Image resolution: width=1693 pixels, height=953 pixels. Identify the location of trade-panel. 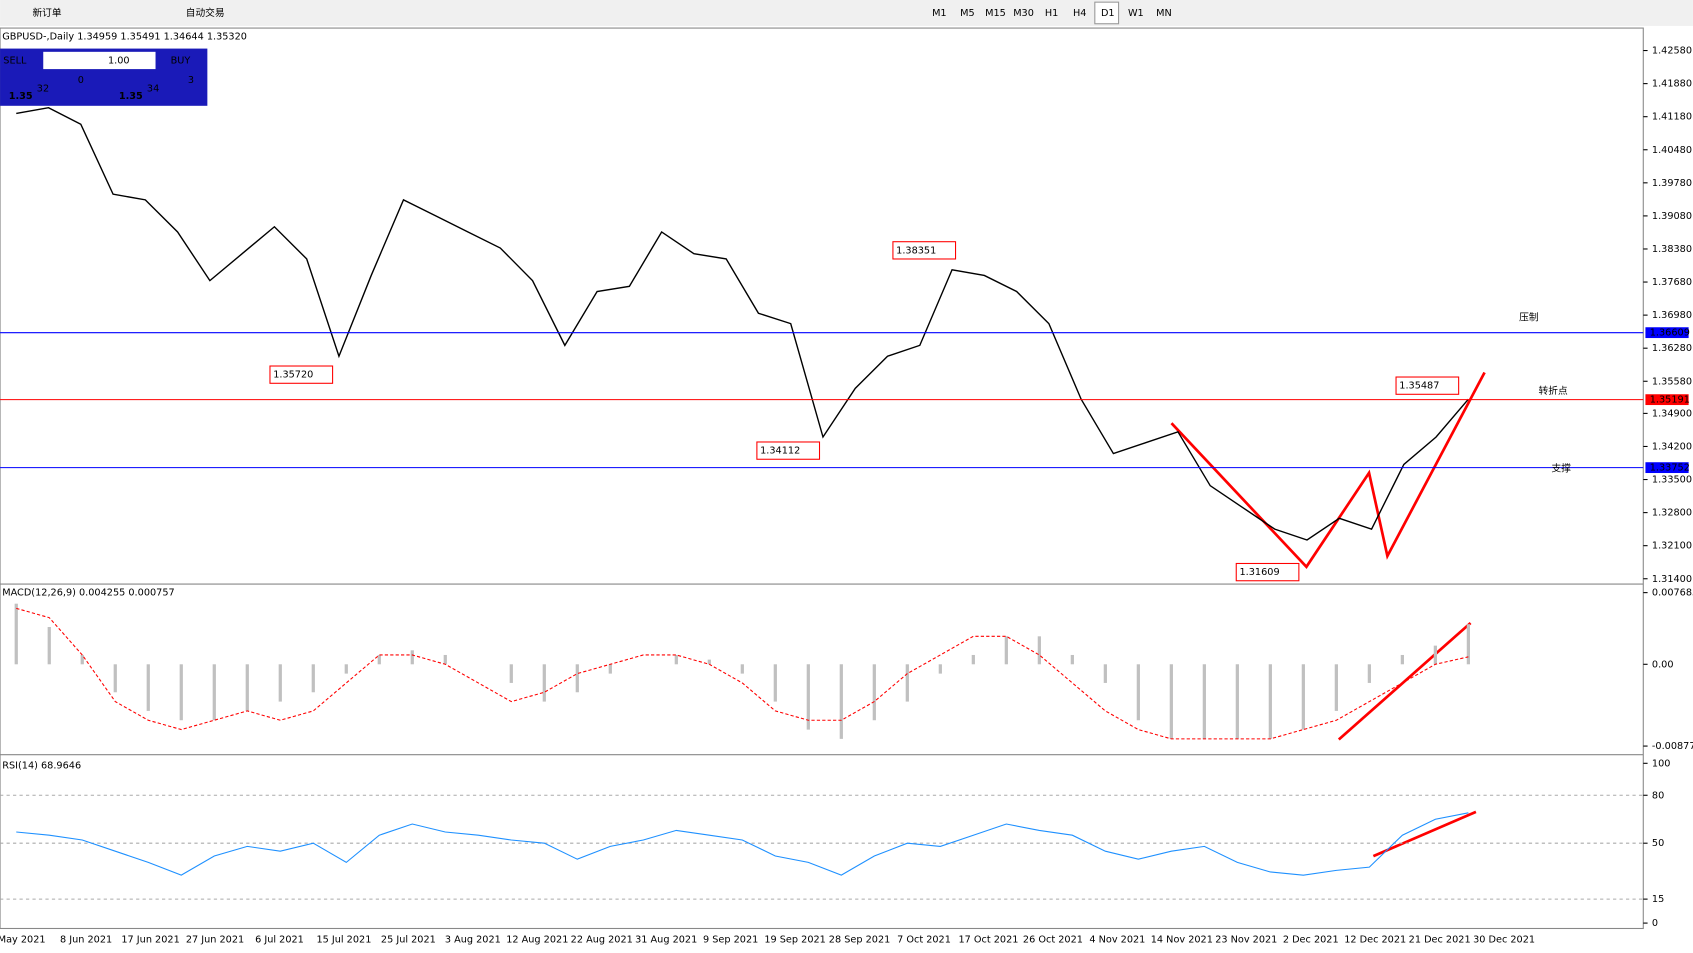
(104, 77).